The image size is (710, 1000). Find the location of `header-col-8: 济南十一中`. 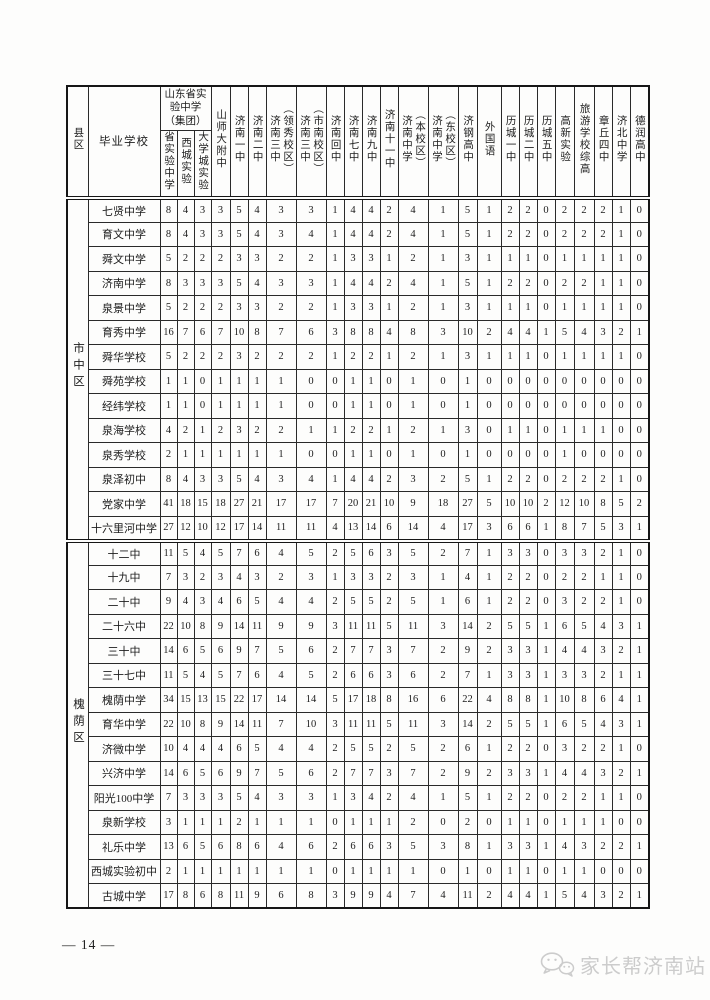

header-col-8: 济南十一中 is located at coordinates (389, 141).